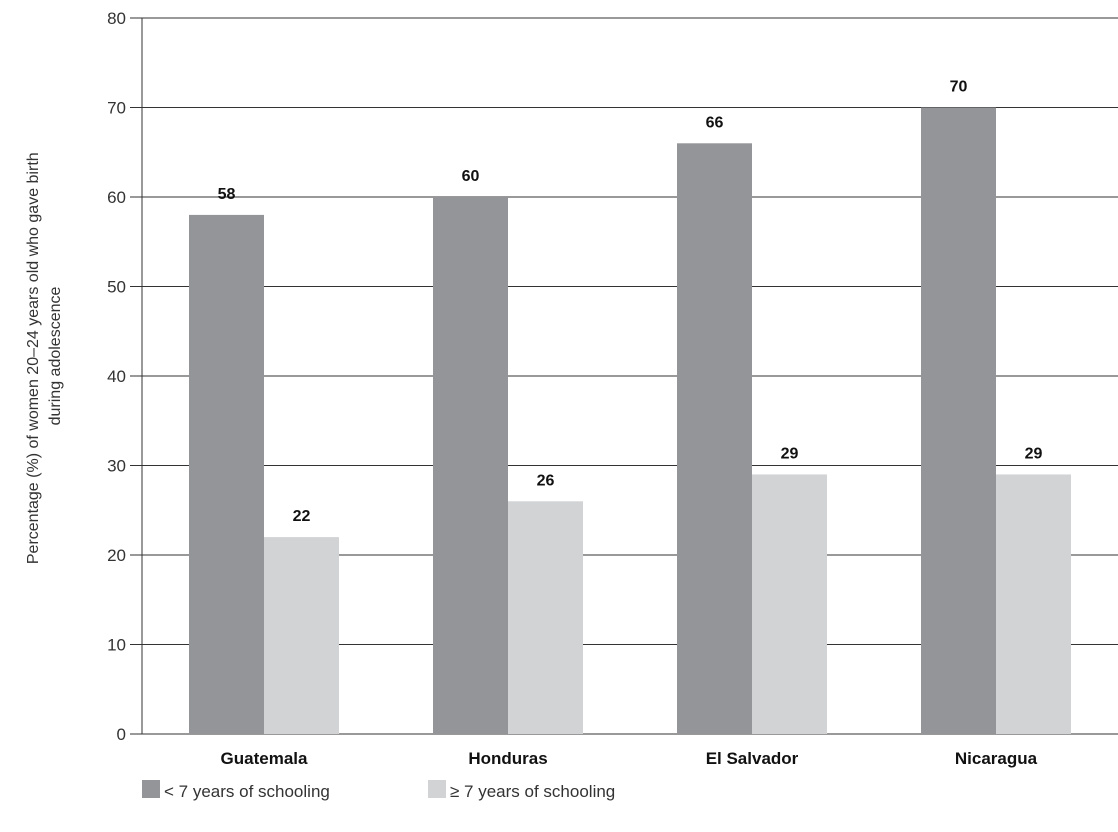 The width and height of the screenshot is (1118, 832). Describe the element at coordinates (959, 87) in the screenshot. I see `data-label-nicaragua-series-1: 70` at that location.